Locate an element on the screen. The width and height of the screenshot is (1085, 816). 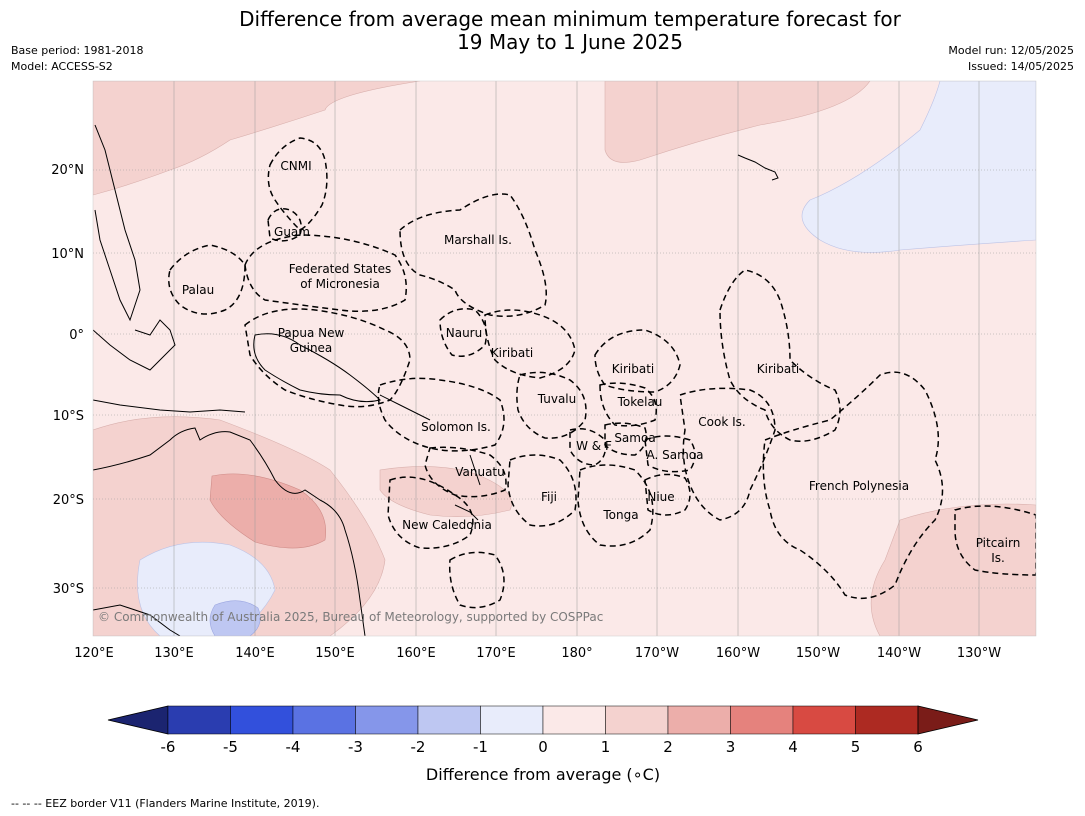
eez-guam is located at coordinates (284, 225).